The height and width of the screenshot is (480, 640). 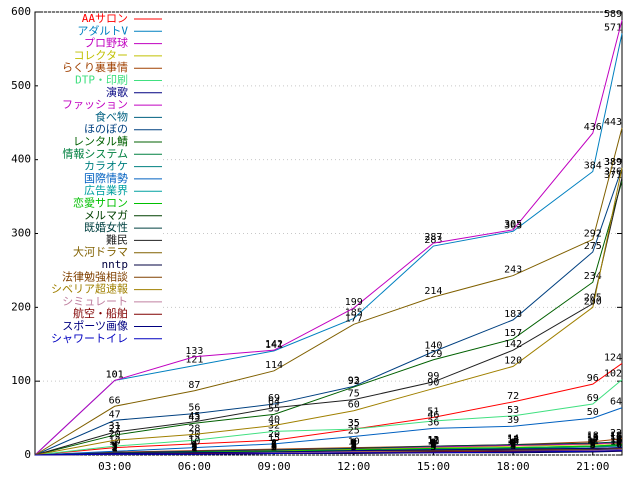 I want to click on legend-label: 大河ドラマ, so click(x=100, y=252).